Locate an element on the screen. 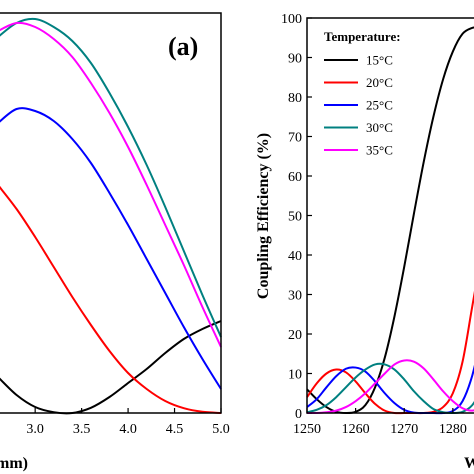 The height and width of the screenshot is (474, 474). panel-b-y-tick-label: 10 is located at coordinates (295, 375).